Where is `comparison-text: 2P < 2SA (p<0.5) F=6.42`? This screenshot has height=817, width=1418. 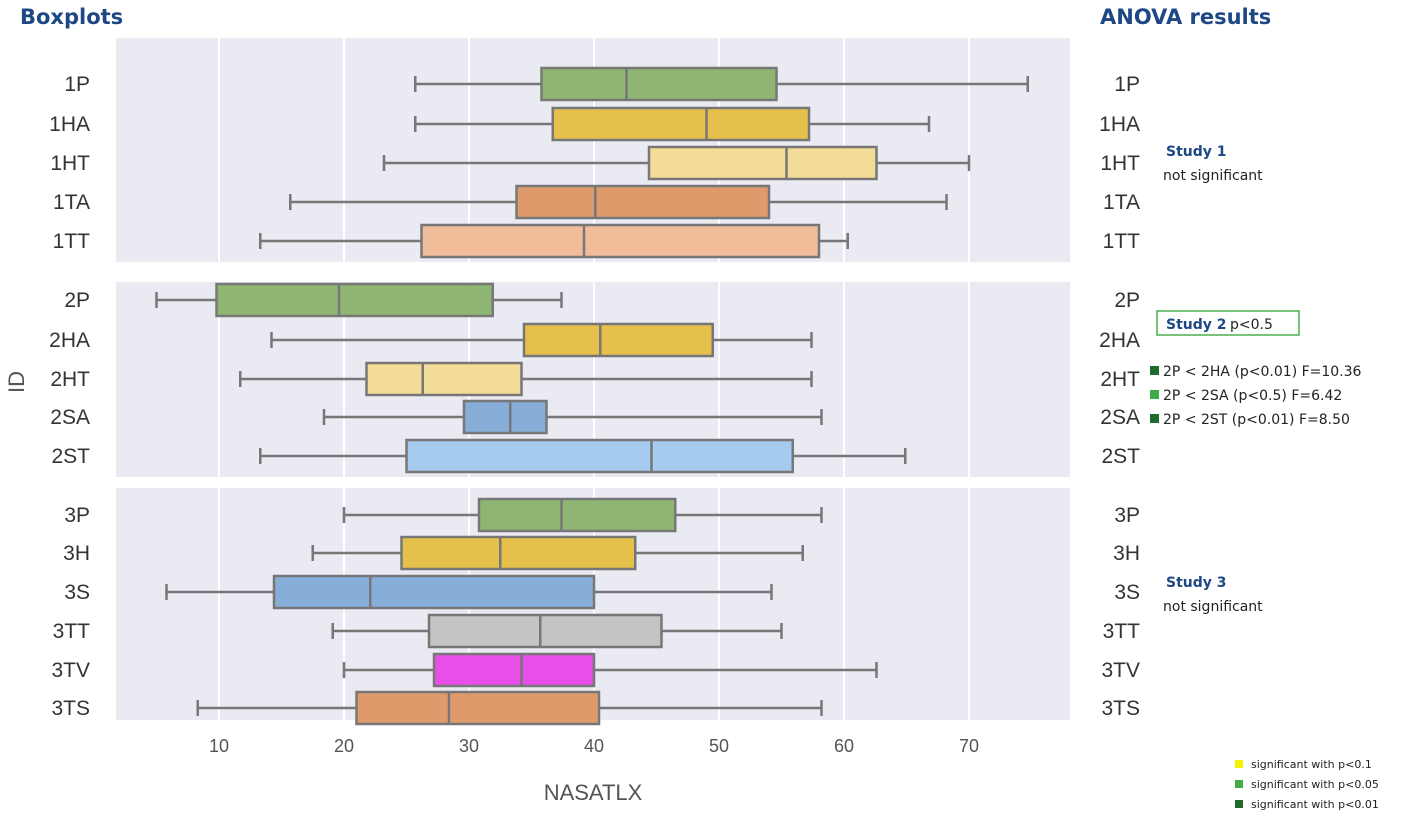 comparison-text: 2P < 2SA (p<0.5) F=6.42 is located at coordinates (1252, 396).